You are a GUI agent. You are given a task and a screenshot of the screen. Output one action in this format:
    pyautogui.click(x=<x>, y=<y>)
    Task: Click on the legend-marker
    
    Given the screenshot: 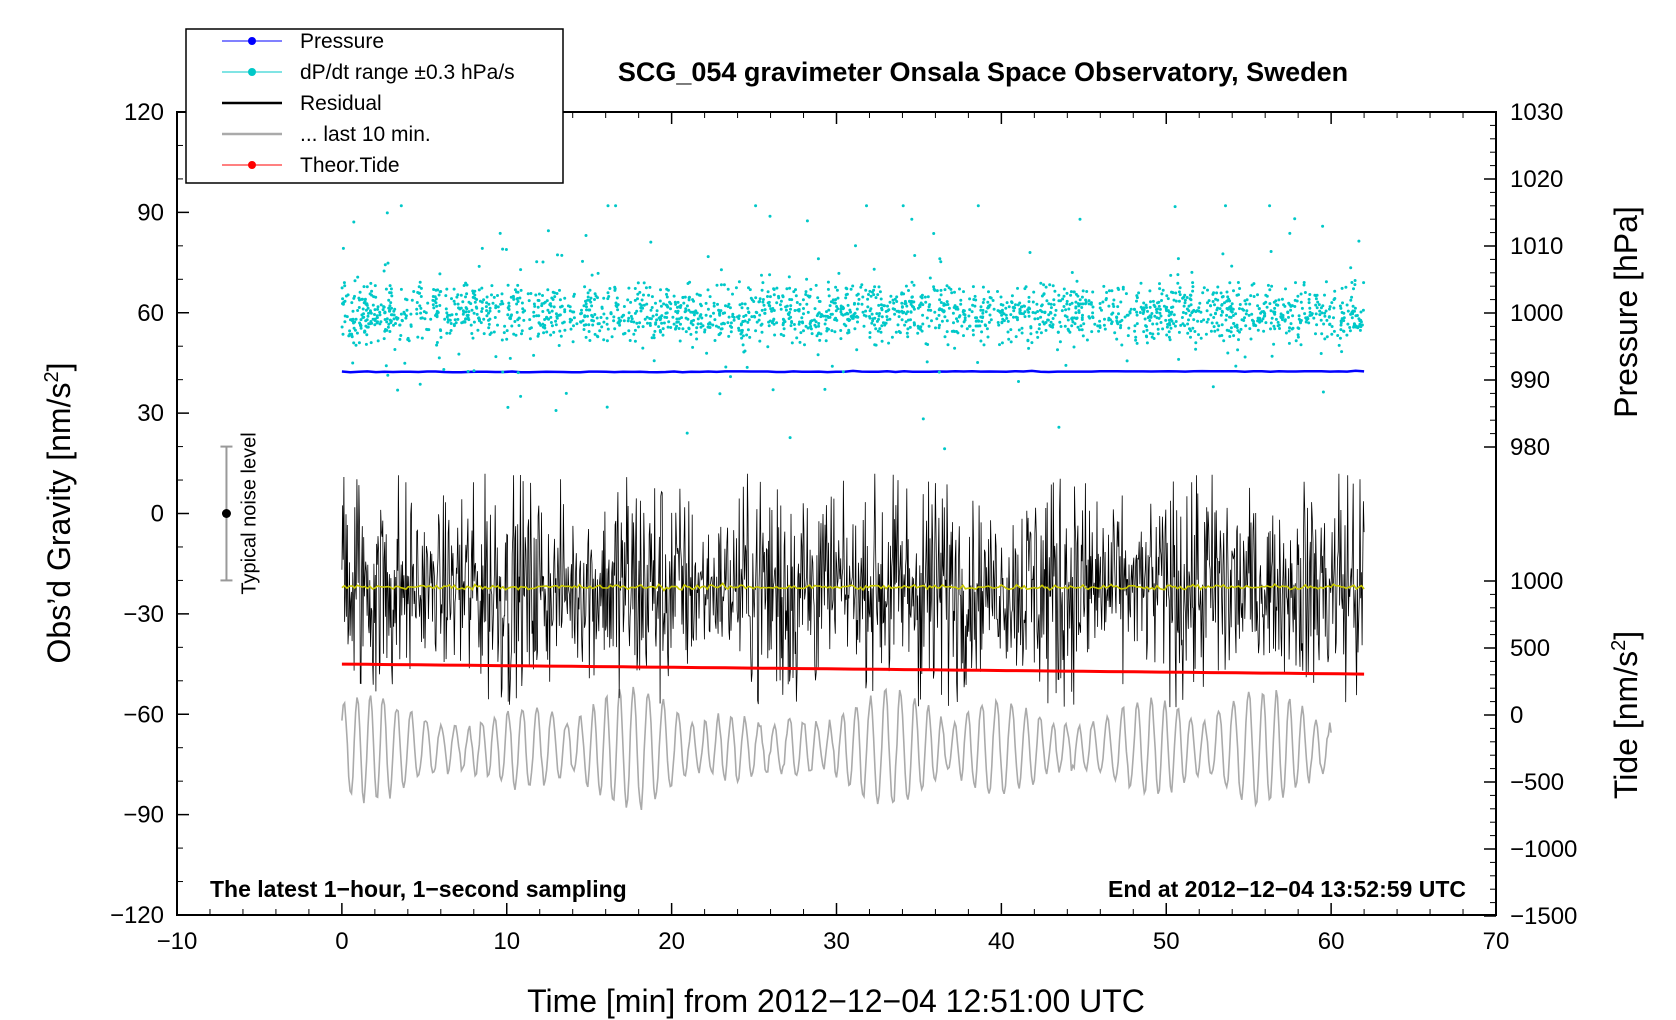 What is the action you would take?
    pyautogui.click(x=252, y=165)
    